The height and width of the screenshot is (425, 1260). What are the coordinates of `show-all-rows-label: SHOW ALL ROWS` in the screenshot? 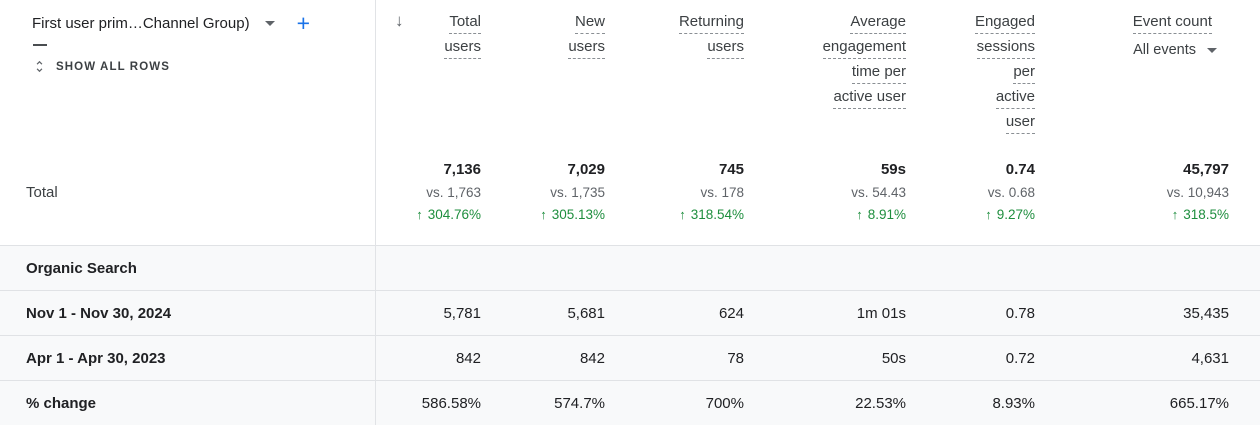 It's located at (113, 66).